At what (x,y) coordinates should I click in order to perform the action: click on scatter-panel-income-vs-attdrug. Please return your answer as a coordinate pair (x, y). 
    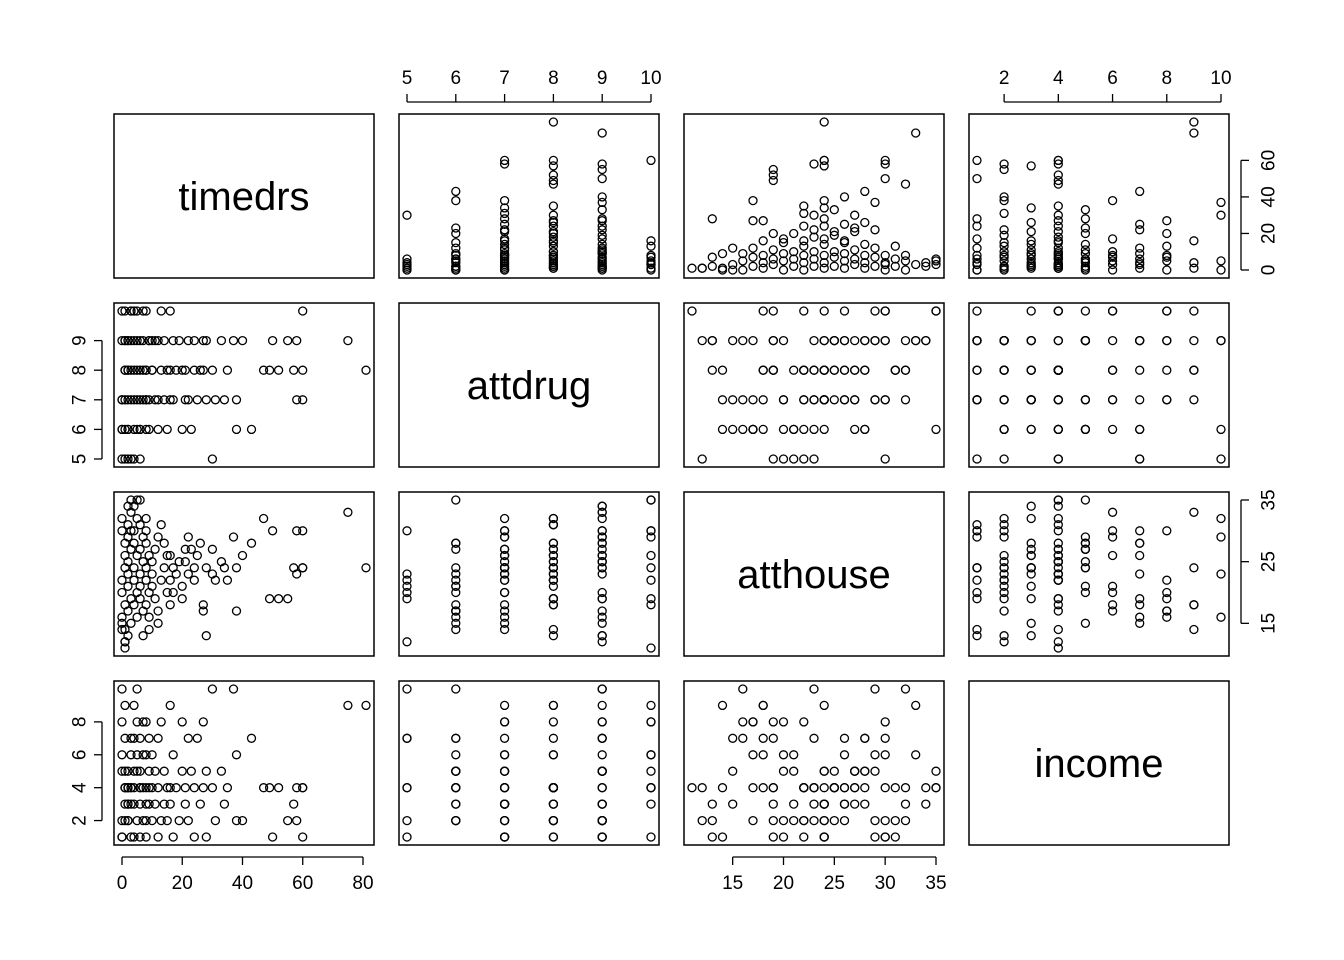
    Looking at the image, I should click on (529, 763).